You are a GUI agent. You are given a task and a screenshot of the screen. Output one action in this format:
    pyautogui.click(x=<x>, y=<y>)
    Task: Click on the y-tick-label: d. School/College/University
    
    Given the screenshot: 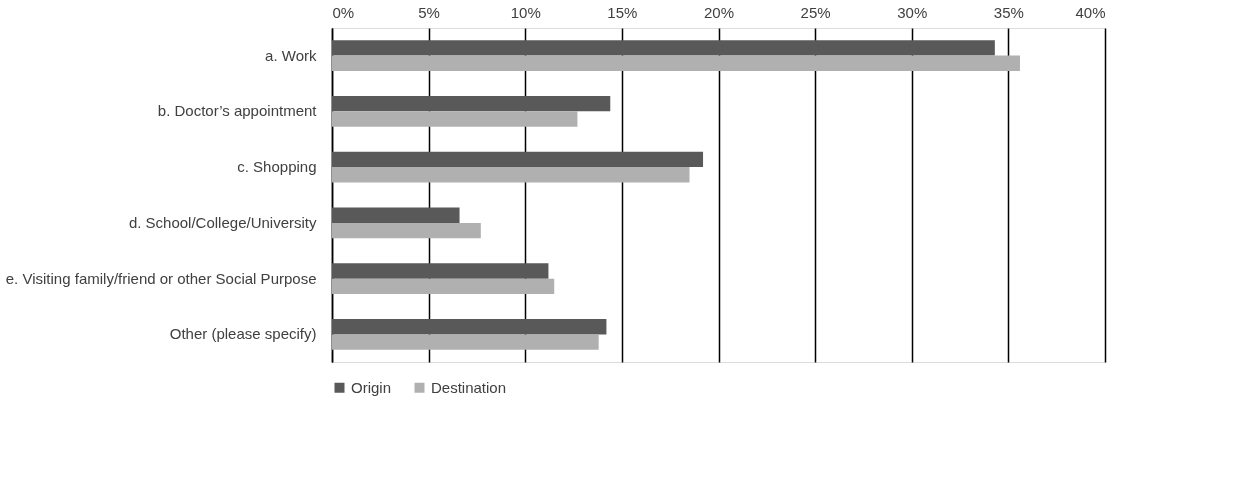 What is the action you would take?
    pyautogui.click(x=222, y=222)
    